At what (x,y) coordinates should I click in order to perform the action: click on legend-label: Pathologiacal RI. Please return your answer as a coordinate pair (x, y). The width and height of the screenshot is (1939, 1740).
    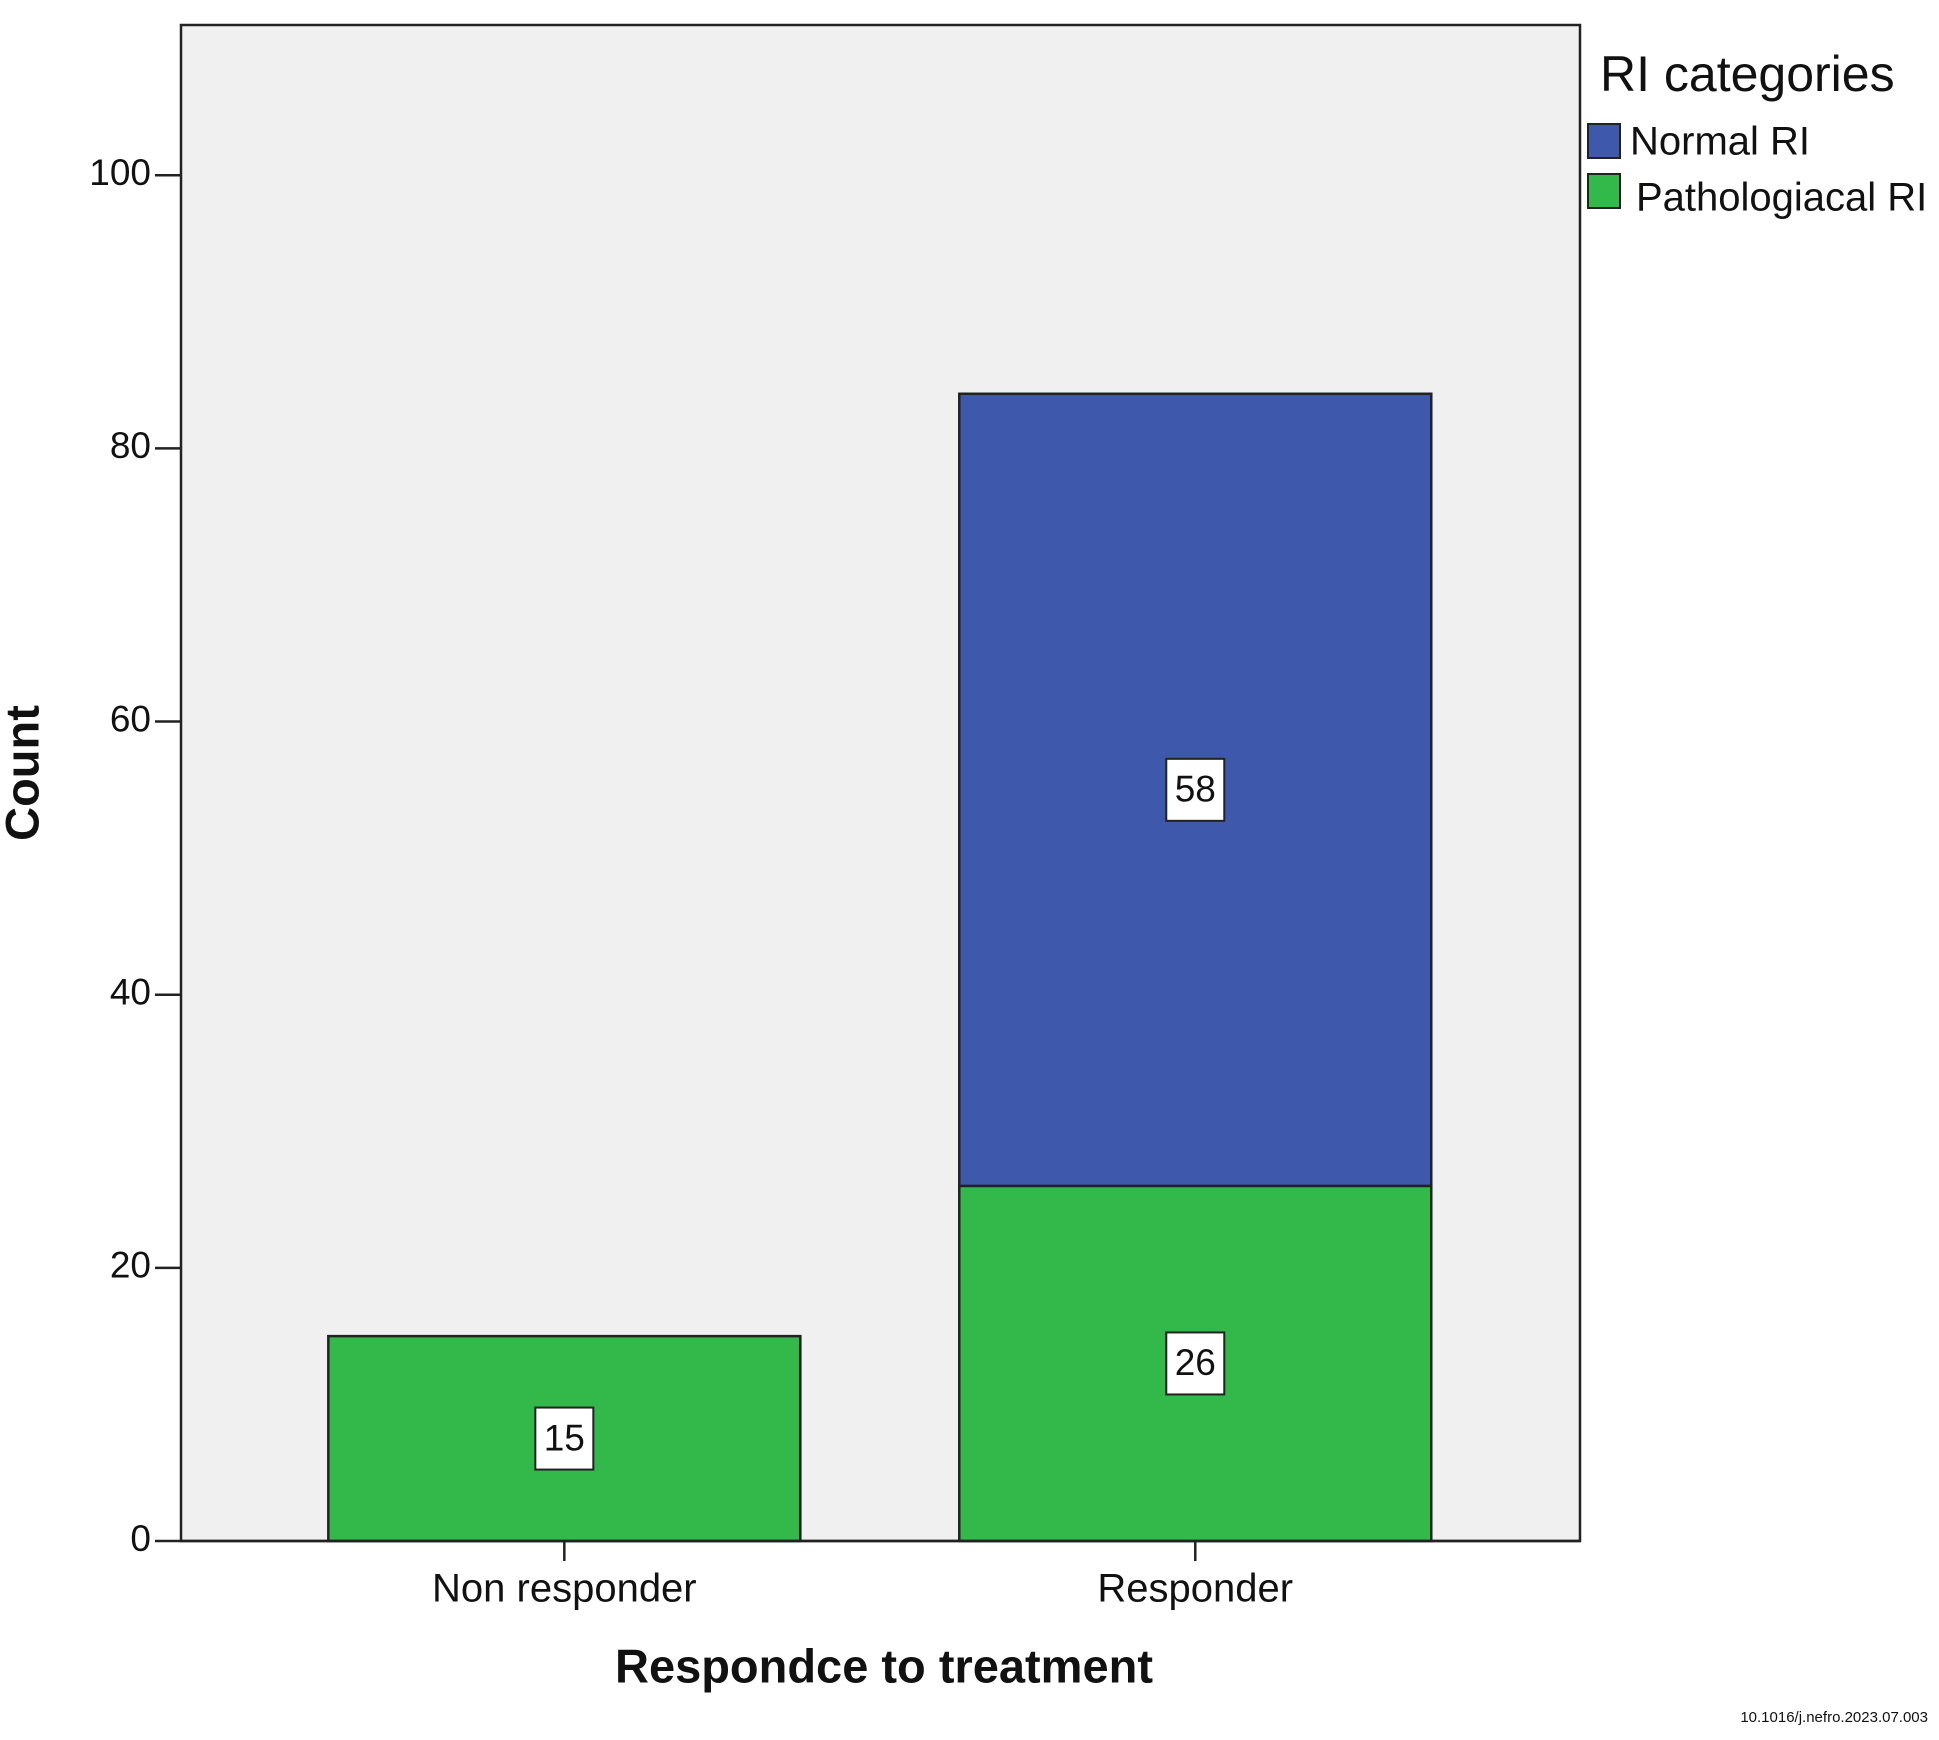
    Looking at the image, I should click on (1781, 198).